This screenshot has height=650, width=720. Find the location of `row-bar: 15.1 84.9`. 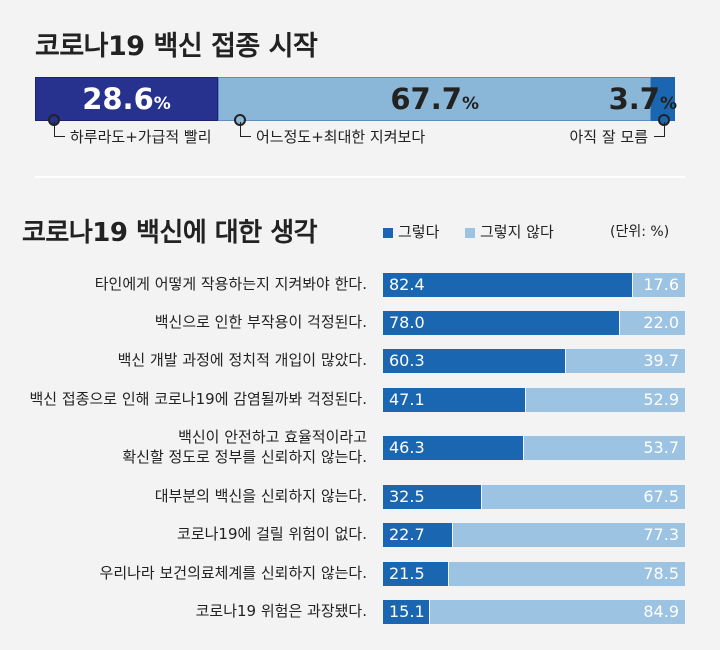

row-bar: 15.1 84.9 is located at coordinates (534, 612).